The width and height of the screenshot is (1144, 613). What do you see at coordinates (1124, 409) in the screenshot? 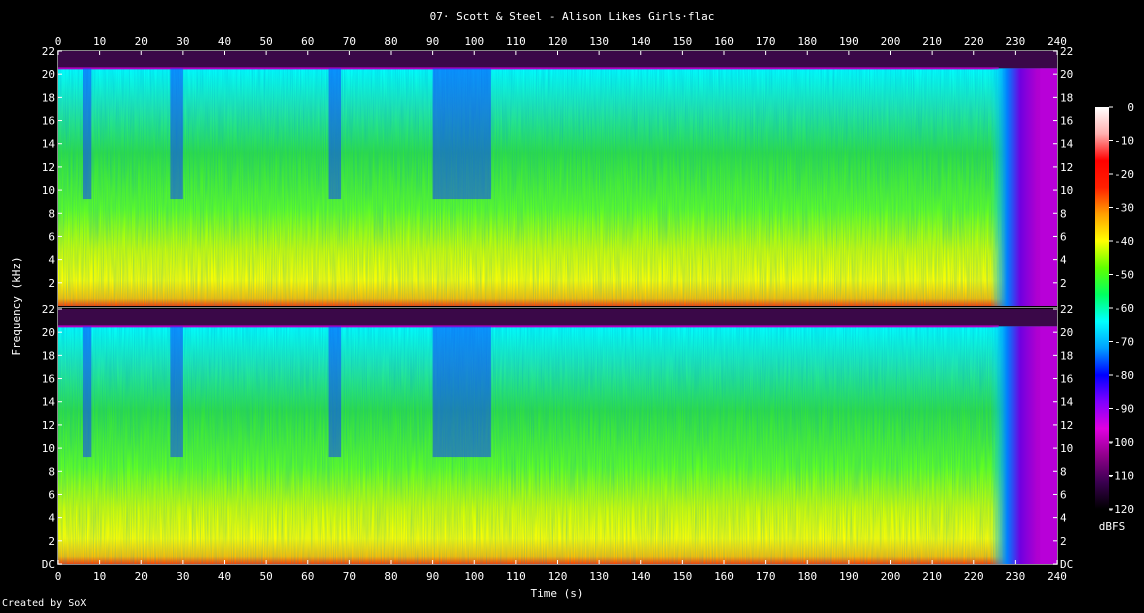
I see `colorbar-tick-label: -90` at bounding box center [1124, 409].